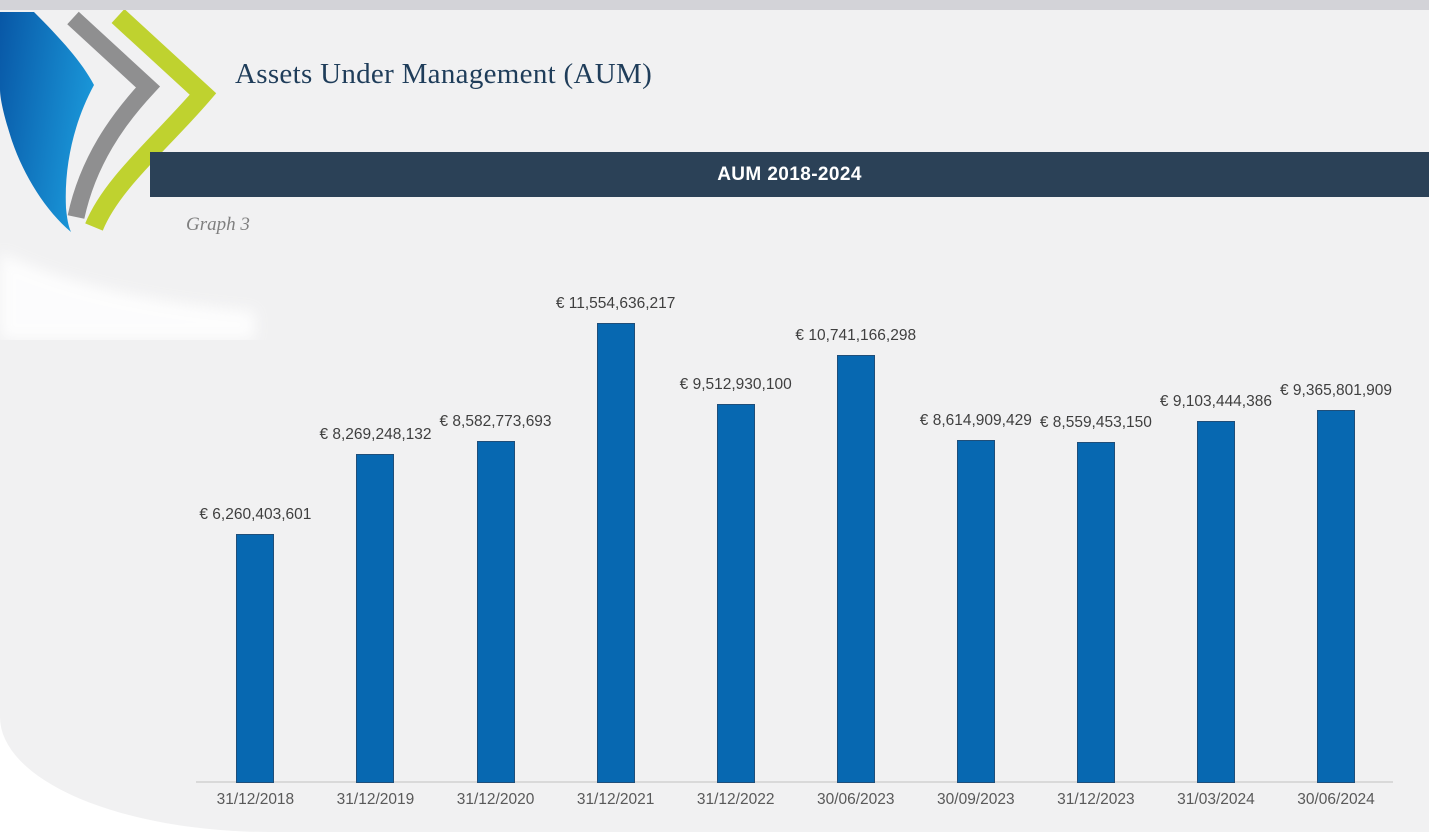  What do you see at coordinates (855, 799) in the screenshot?
I see `category-label: 30/06/2023` at bounding box center [855, 799].